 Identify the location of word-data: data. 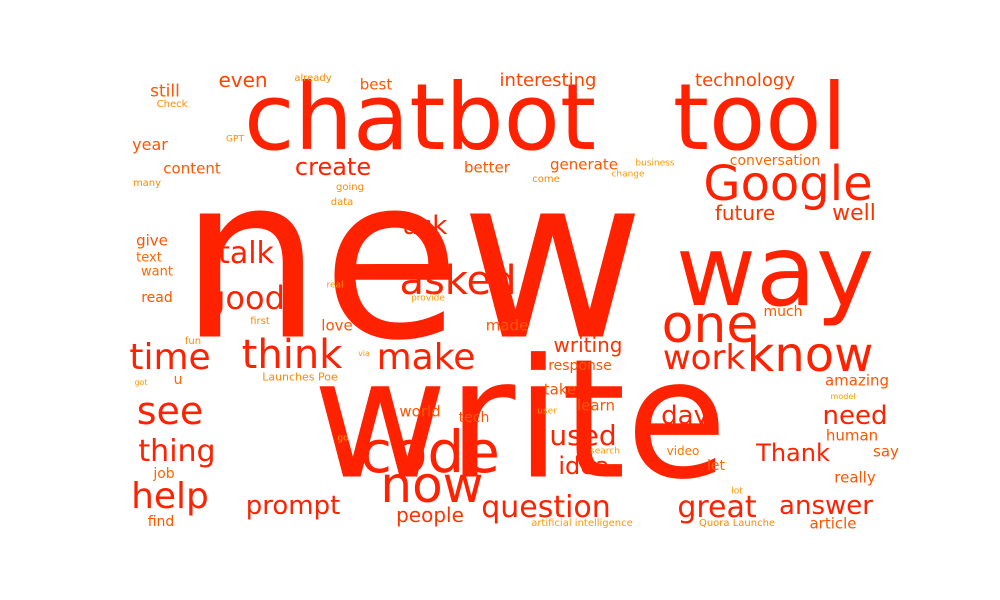
(342, 202).